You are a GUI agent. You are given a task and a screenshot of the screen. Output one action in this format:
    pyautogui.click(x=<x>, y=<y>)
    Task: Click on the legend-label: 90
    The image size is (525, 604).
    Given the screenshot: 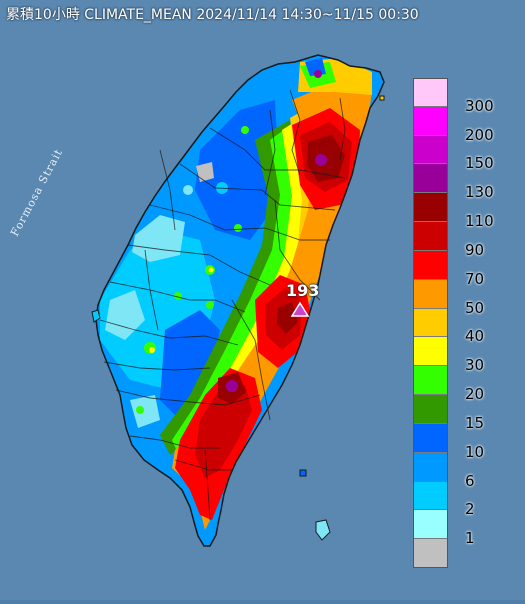 What is the action you would take?
    pyautogui.click(x=475, y=249)
    